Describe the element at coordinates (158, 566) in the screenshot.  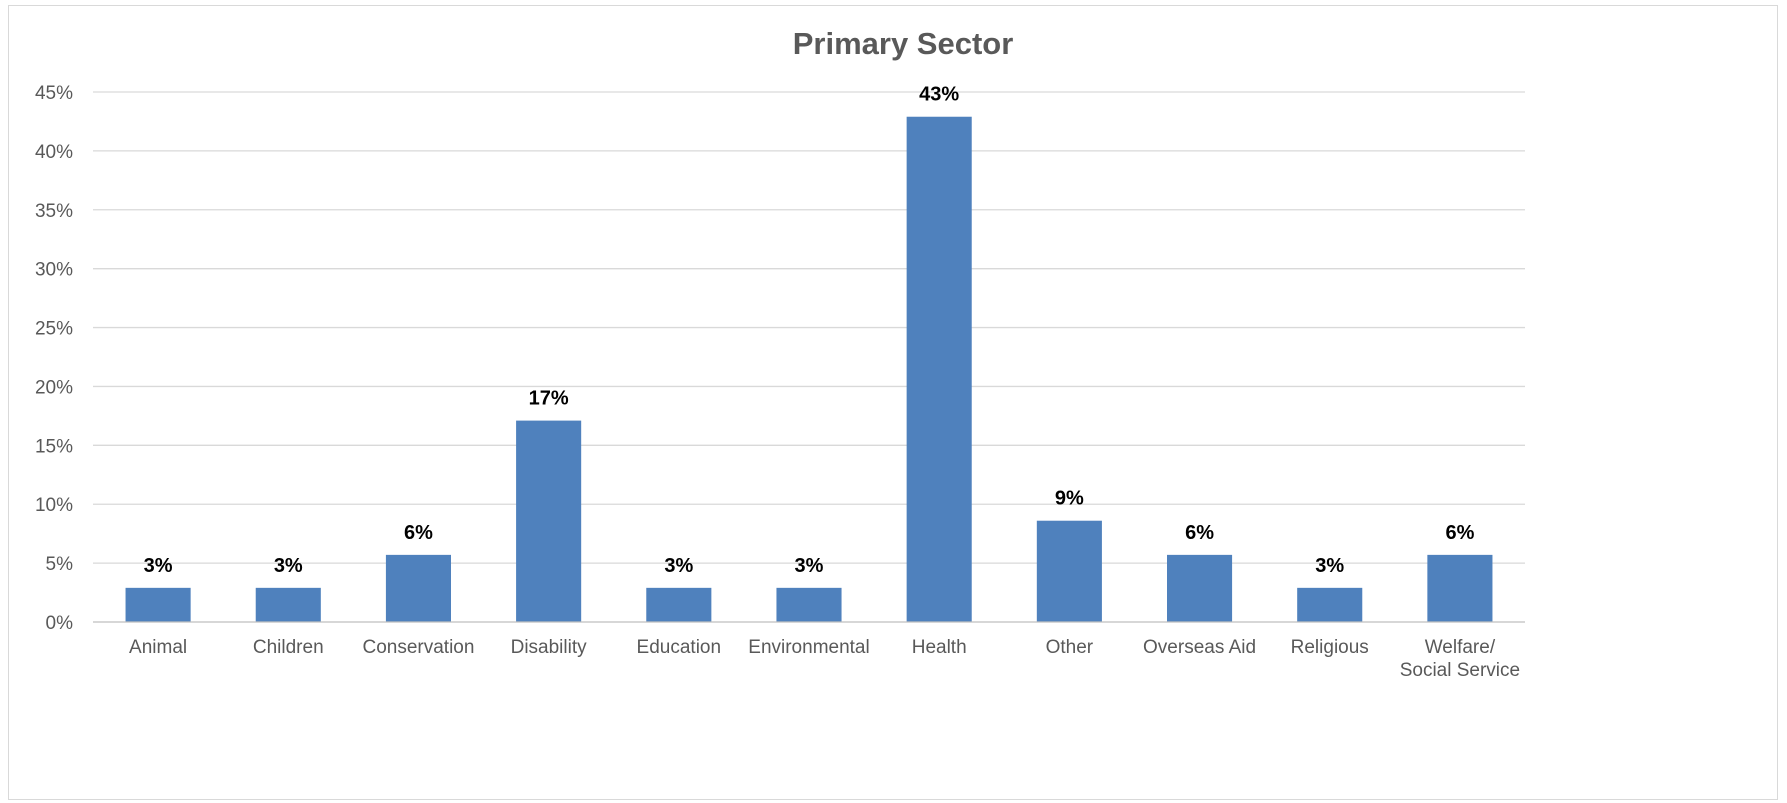
I see `data-label-0: 3%` at that location.